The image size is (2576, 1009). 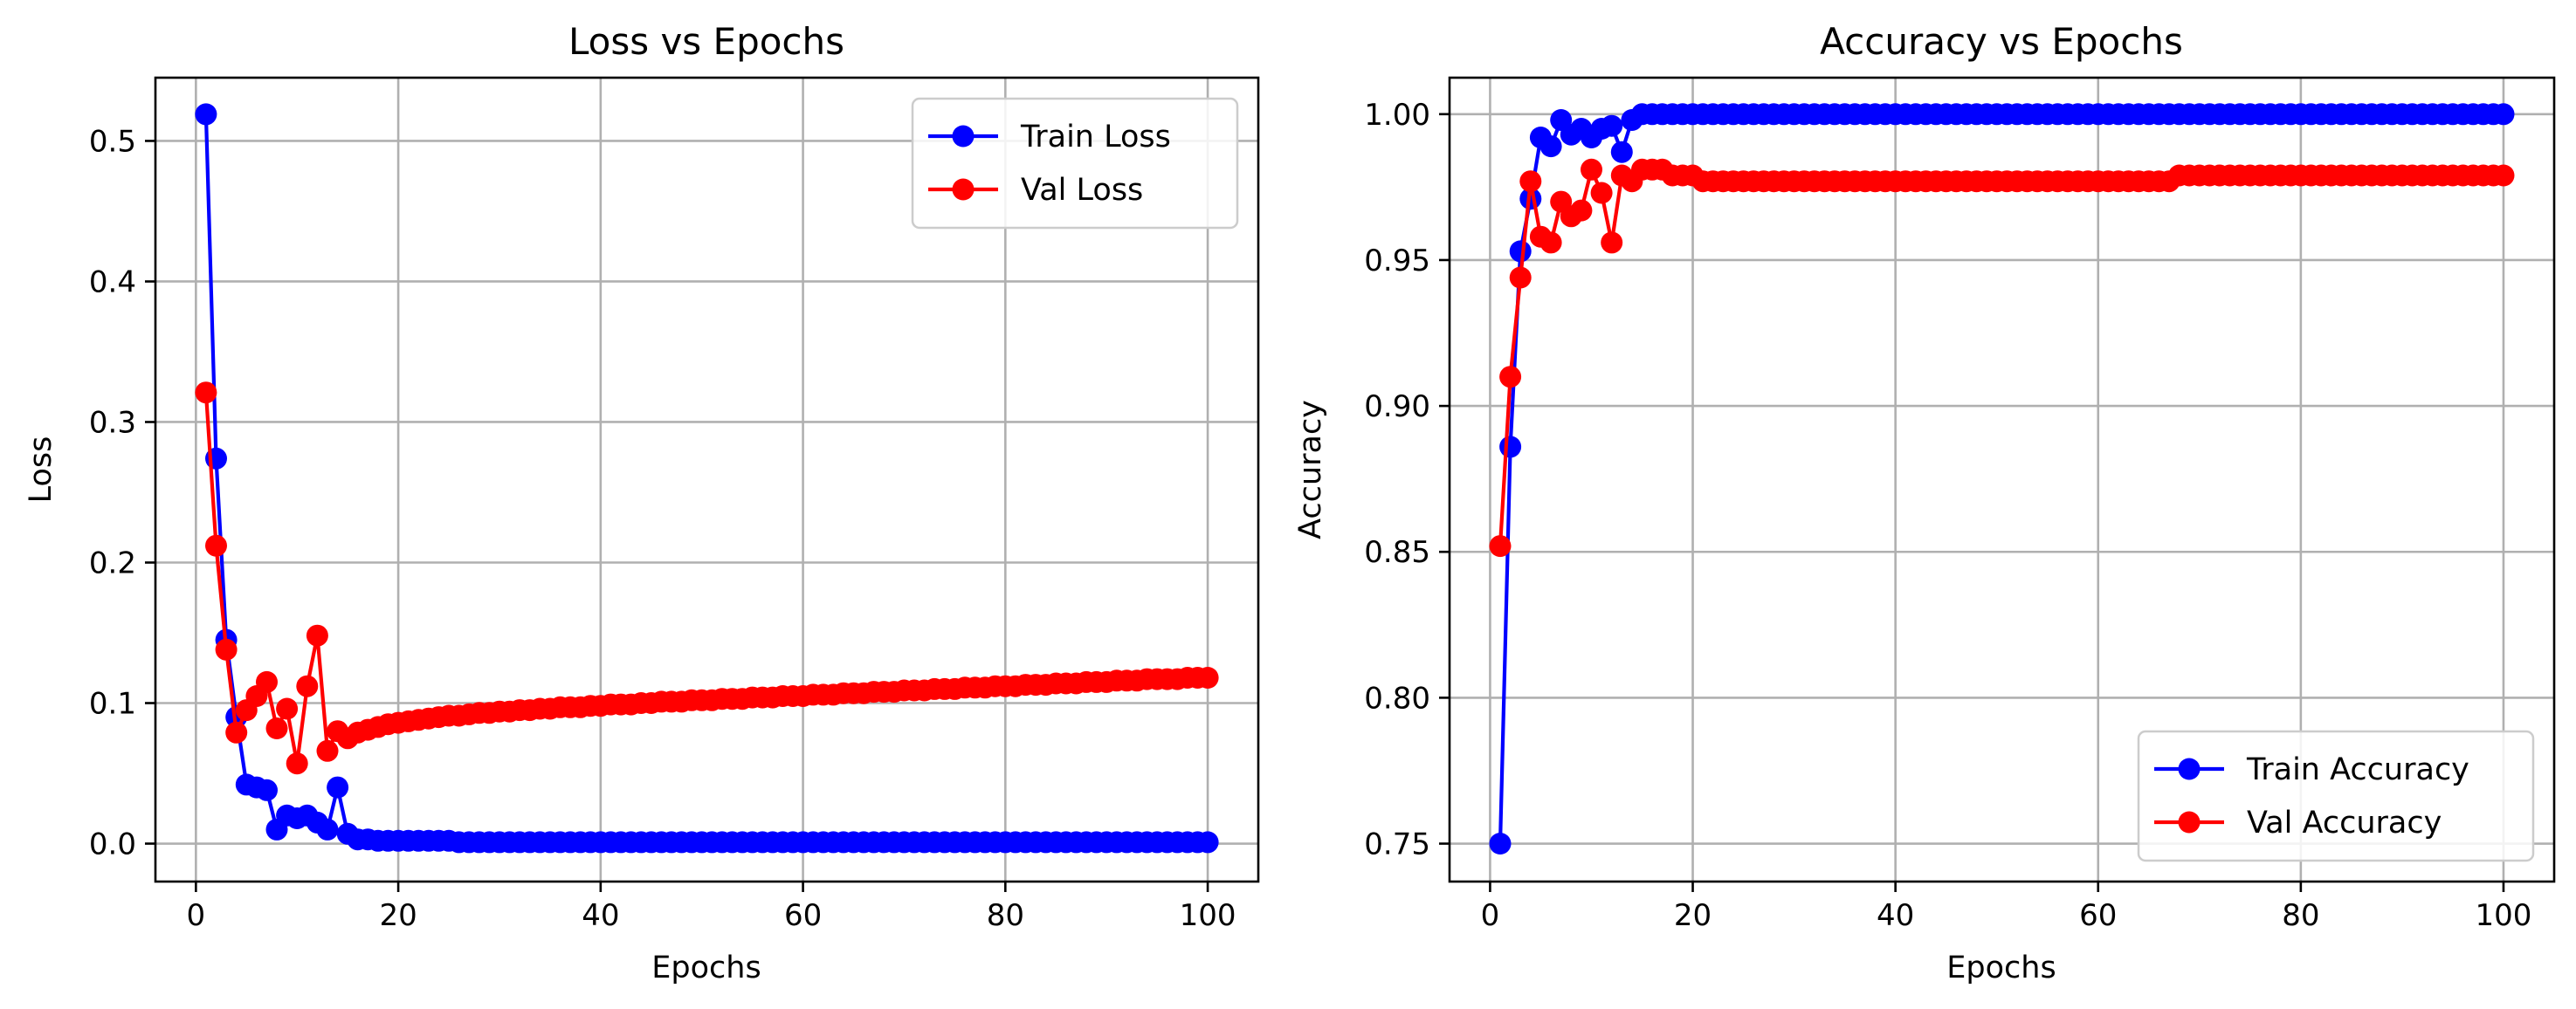 I want to click on val-accuracy-legend-label: Val Accuracy, so click(x=2344, y=823).